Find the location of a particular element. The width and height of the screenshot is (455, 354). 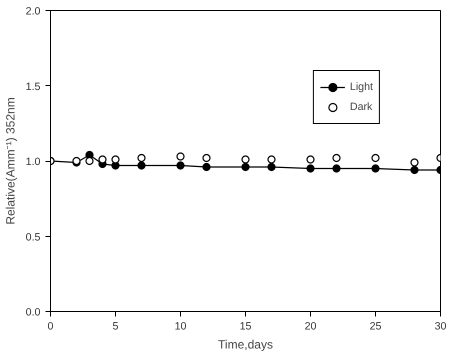

y-tick-label: 1.5 is located at coordinates (33, 86).